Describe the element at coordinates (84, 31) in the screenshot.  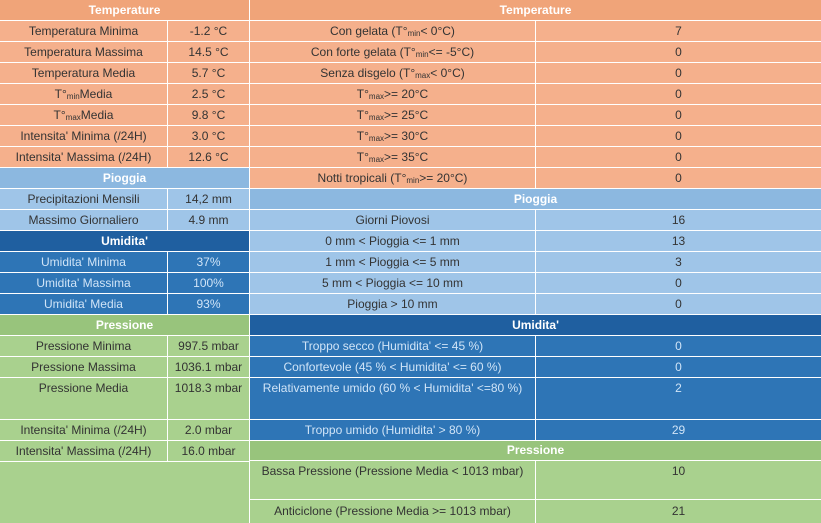
I see `row-label: Temperatura Minima` at that location.